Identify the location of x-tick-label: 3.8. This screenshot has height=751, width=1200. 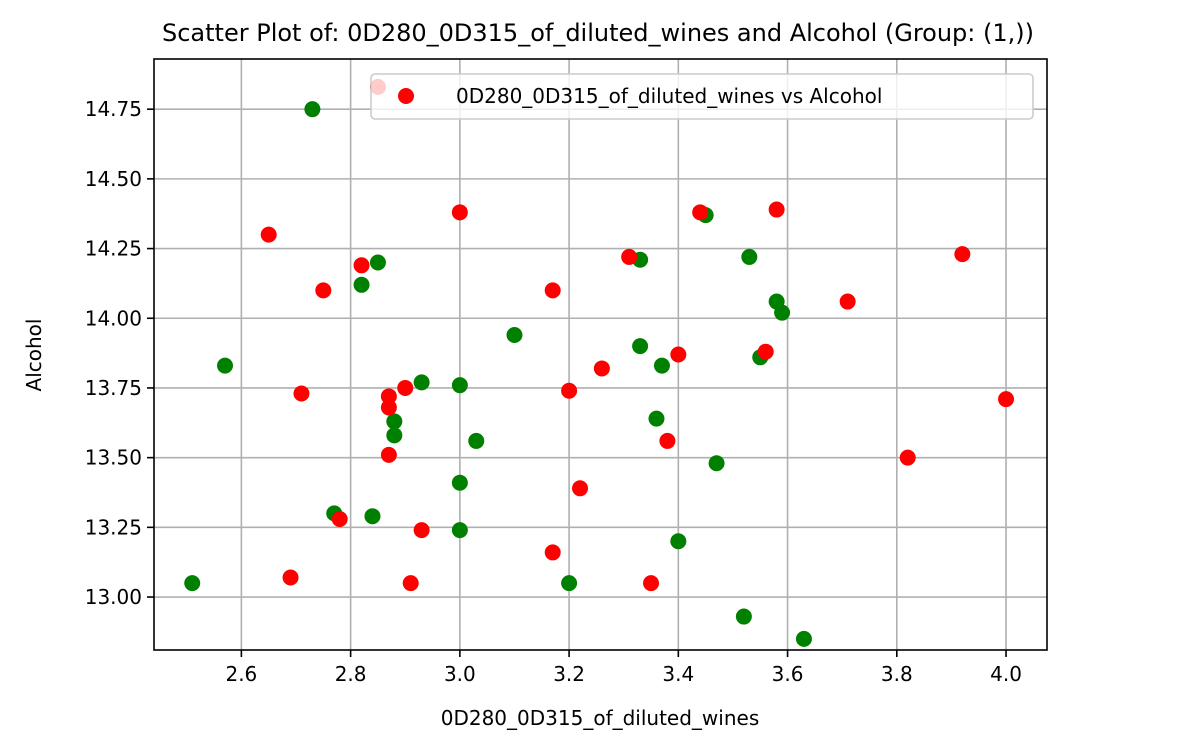
(897, 674).